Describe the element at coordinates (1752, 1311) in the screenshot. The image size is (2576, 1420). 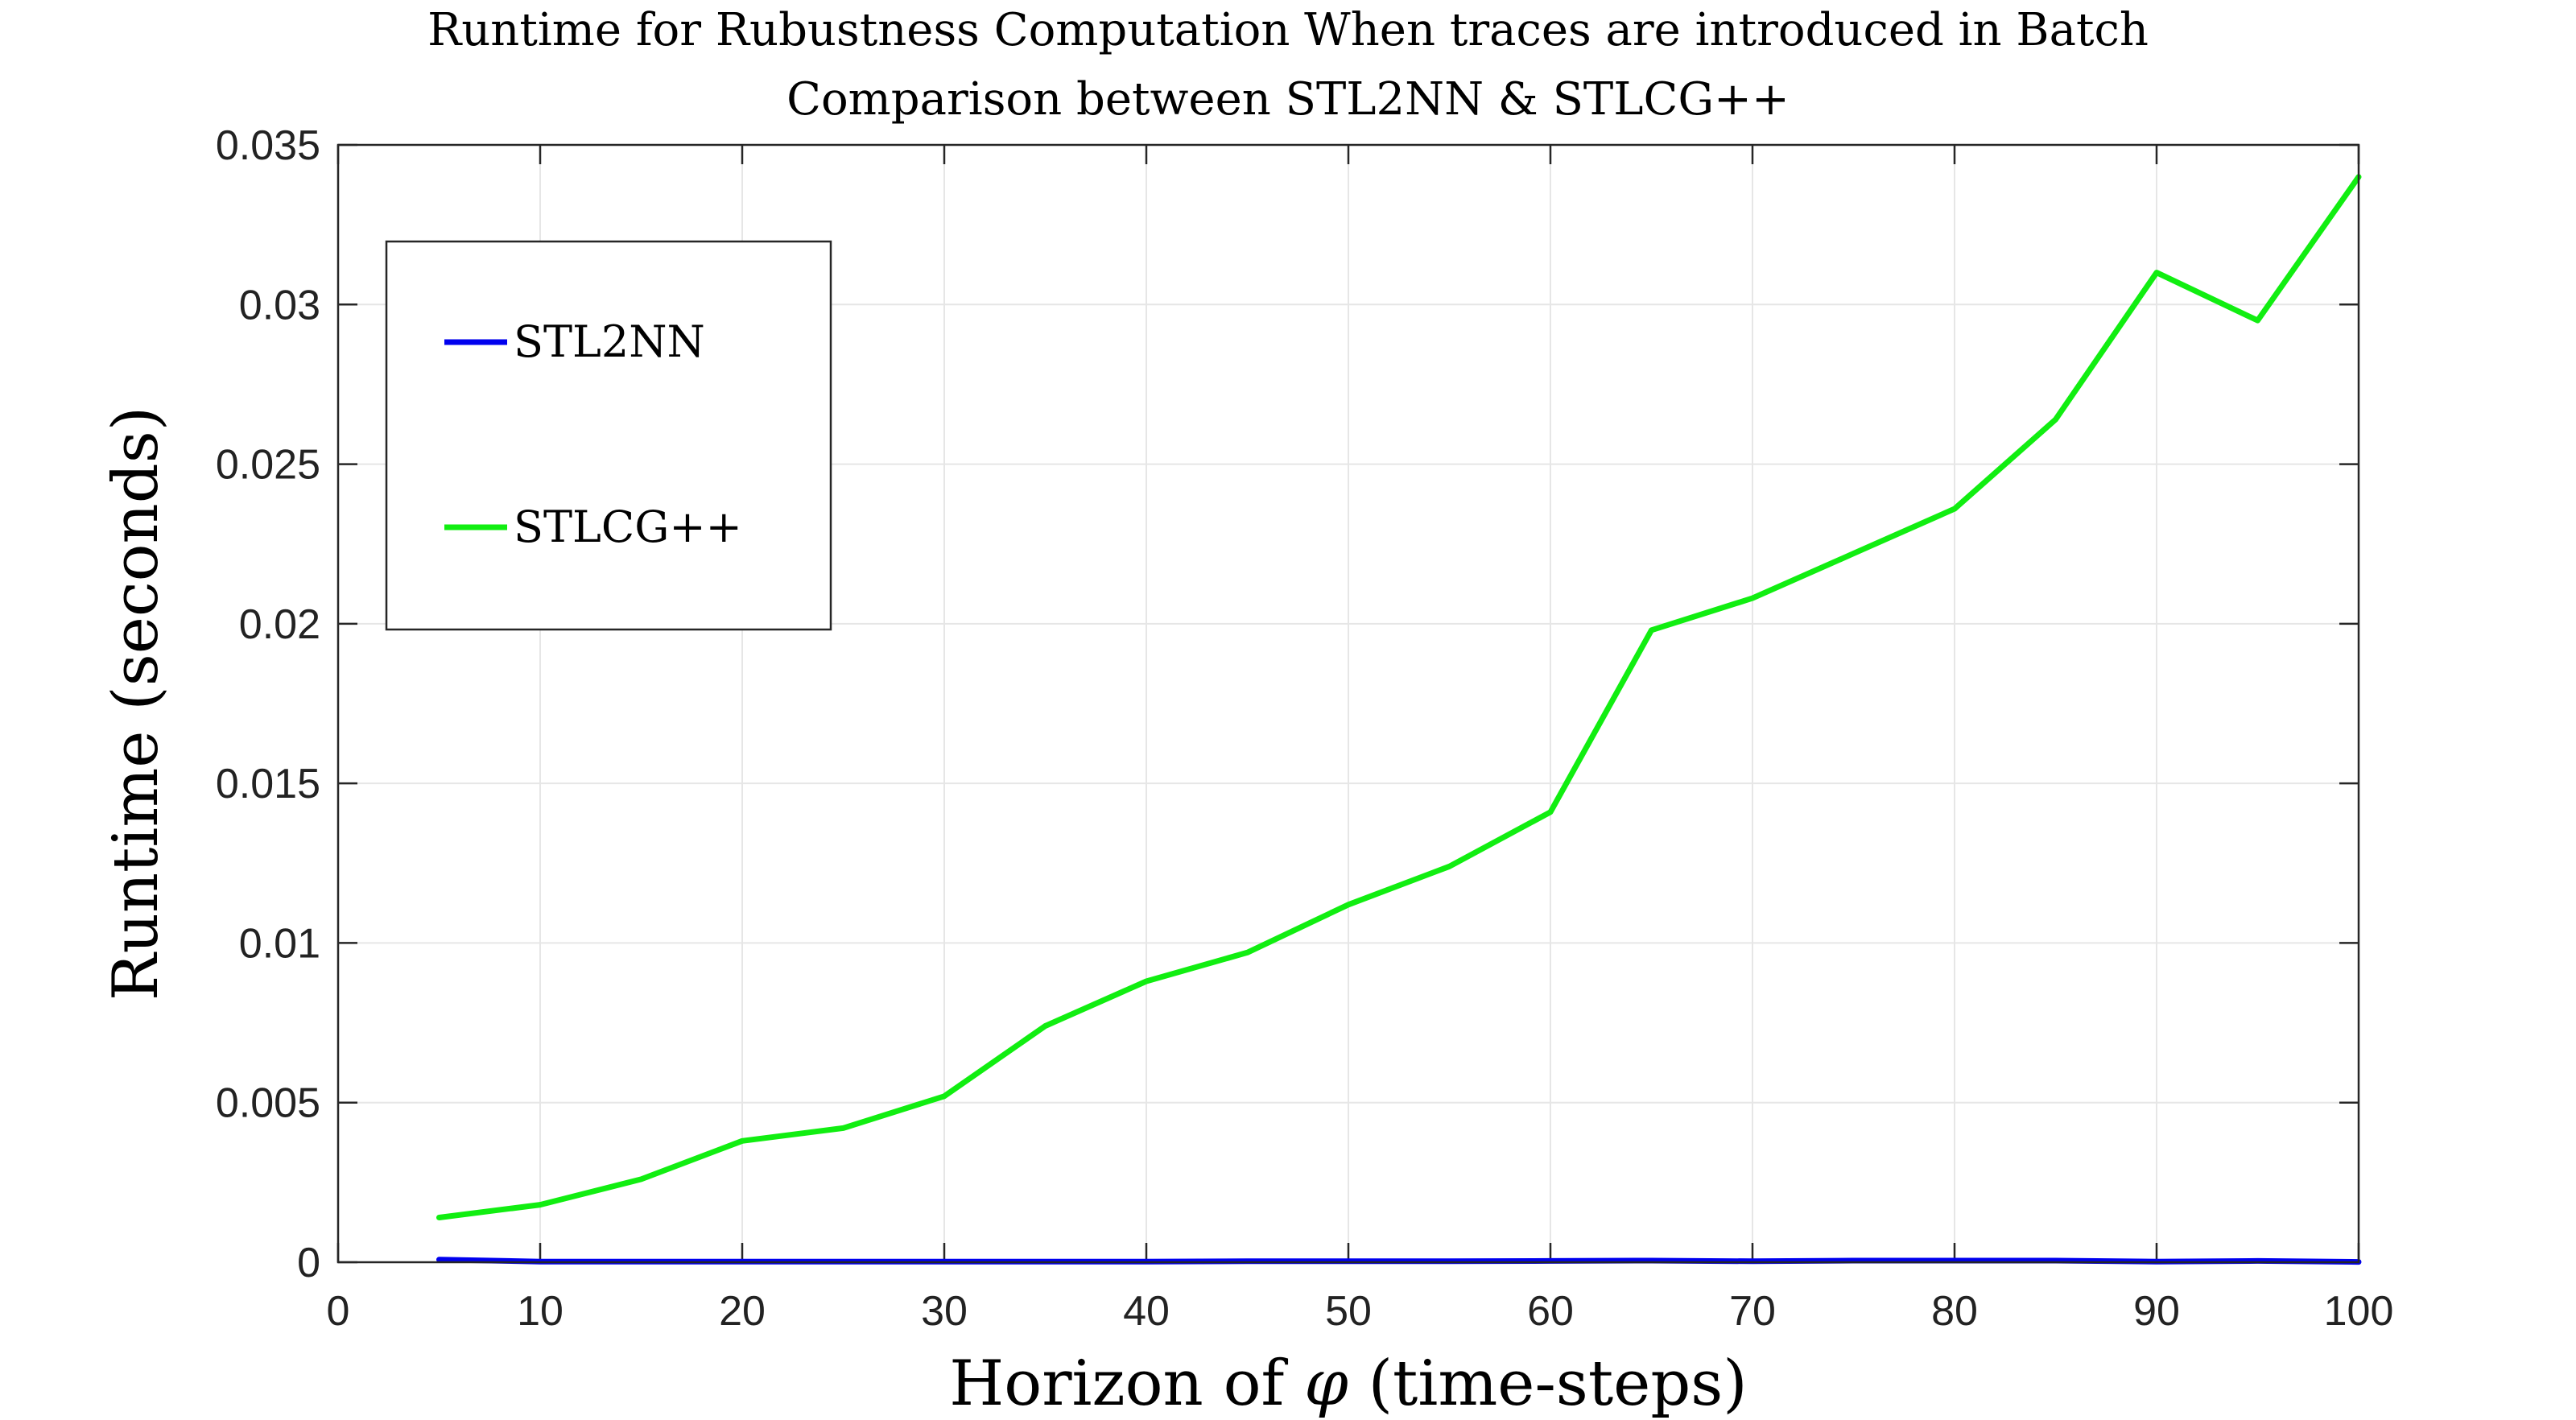
I see `x-tick-label: 70` at that location.